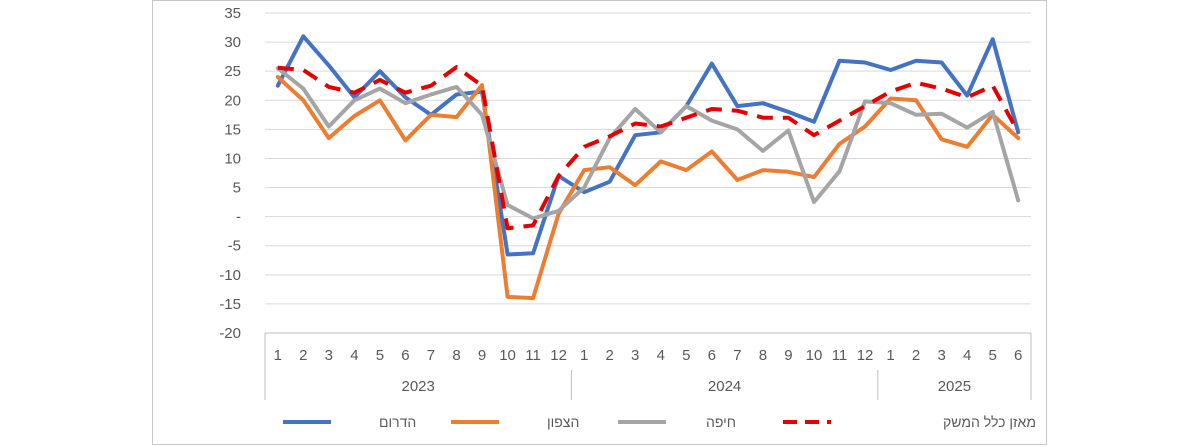  I want to click on legend-label: מאזן כלל המשק, so click(989, 422).